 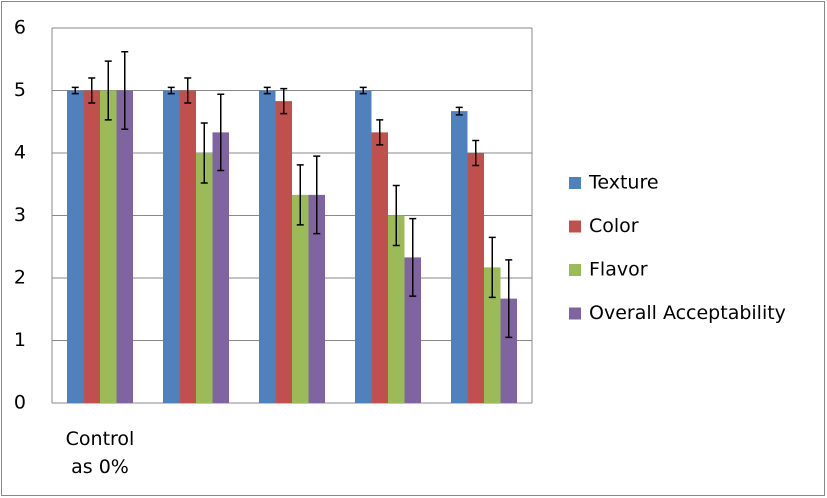 I want to click on y-tick-label: 0, so click(x=20, y=403).